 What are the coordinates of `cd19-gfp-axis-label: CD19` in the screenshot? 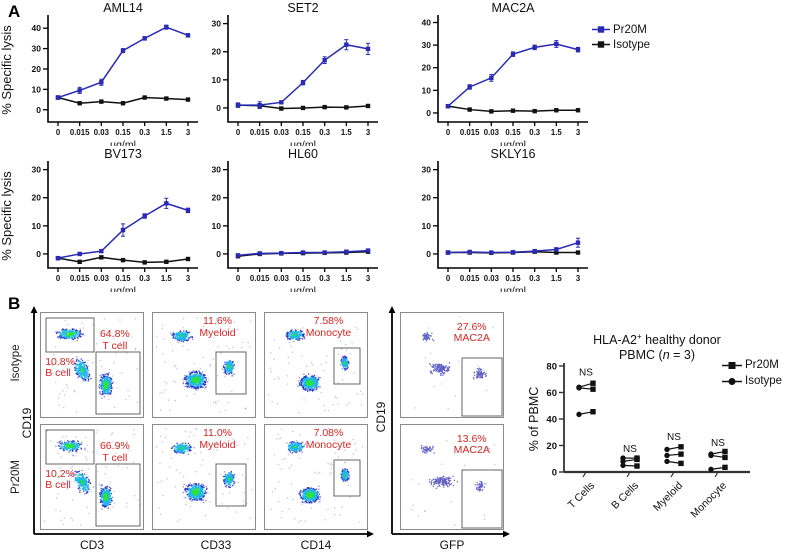 It's located at (381, 417).